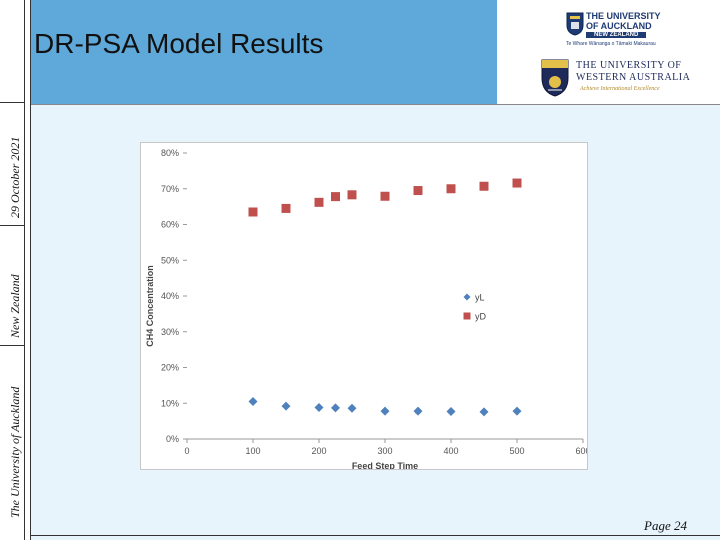  Describe the element at coordinates (629, 65) in the screenshot. I see `uwa-logo-line1: THE UNIVERSITY OF` at that location.